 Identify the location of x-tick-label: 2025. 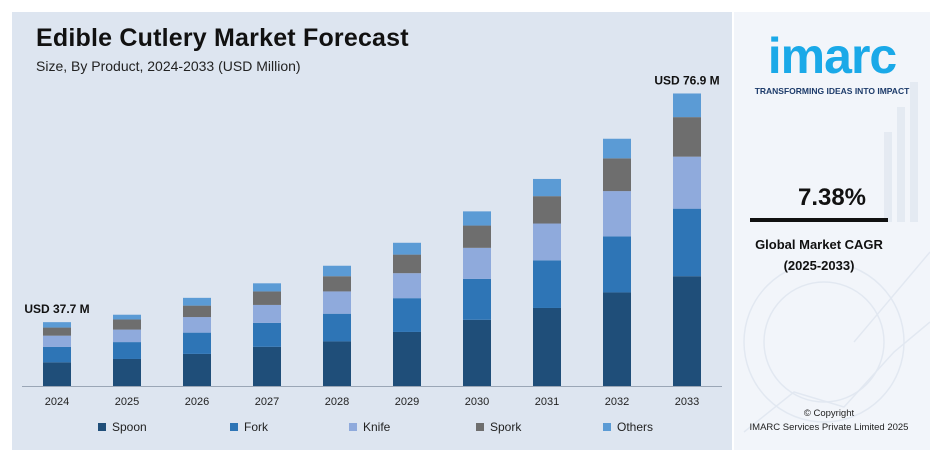
(127, 402).